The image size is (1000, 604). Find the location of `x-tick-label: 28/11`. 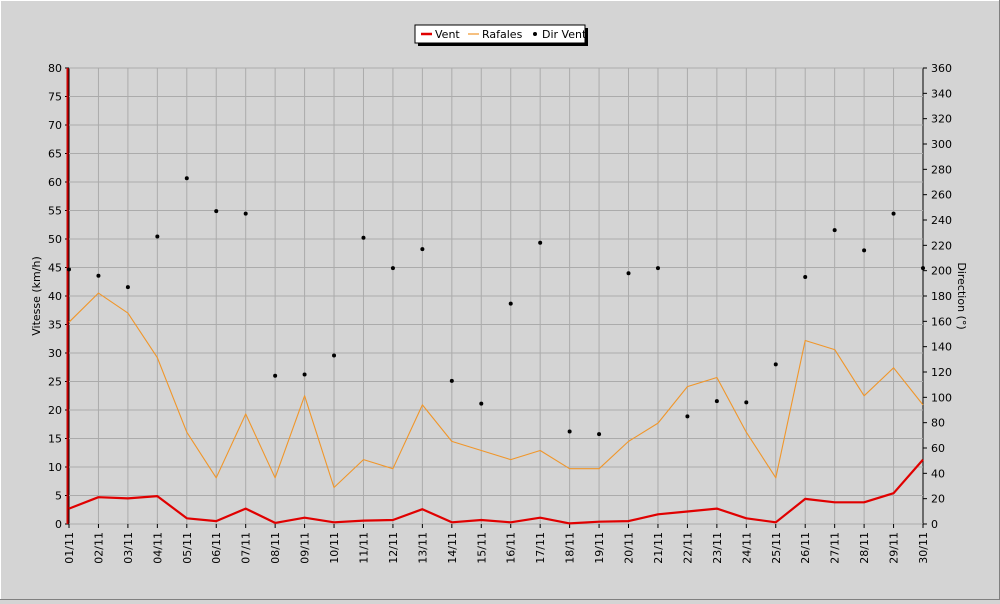

x-tick-label: 28/11 is located at coordinates (864, 548).